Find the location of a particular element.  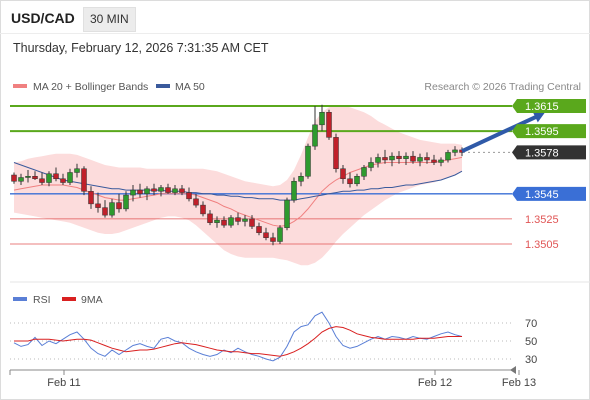

timeframe-button: 30 MIN is located at coordinates (109, 19).